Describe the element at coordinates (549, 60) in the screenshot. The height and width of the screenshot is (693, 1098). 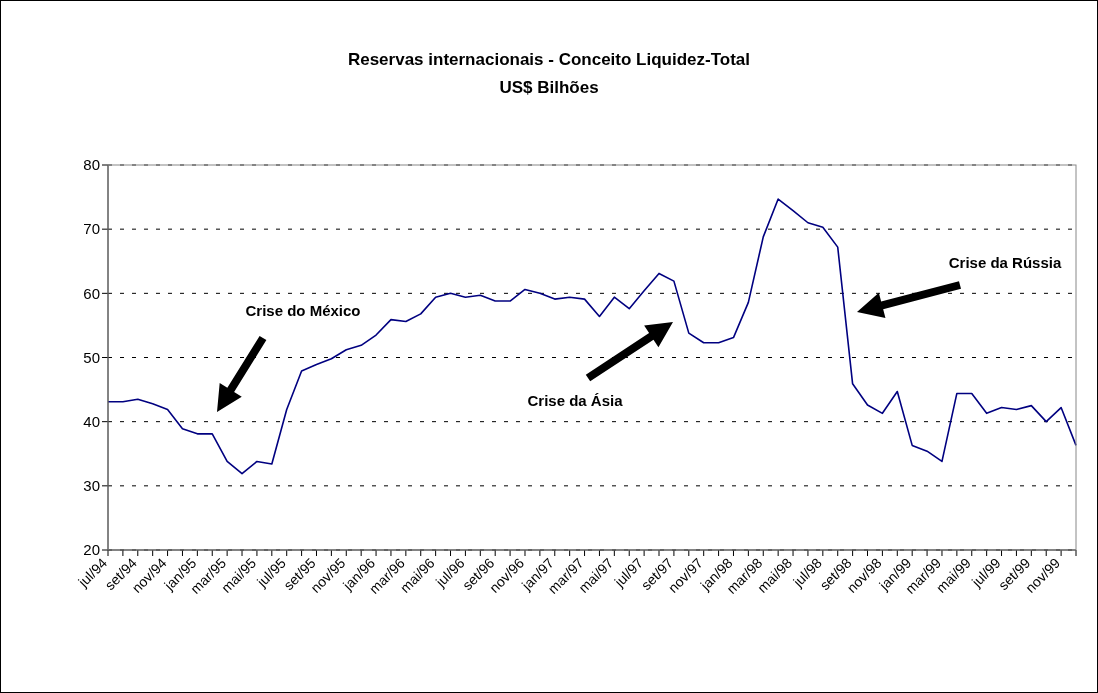
I see `chart-title: Reservas internacionais - Conceito Liquidez-Total` at that location.